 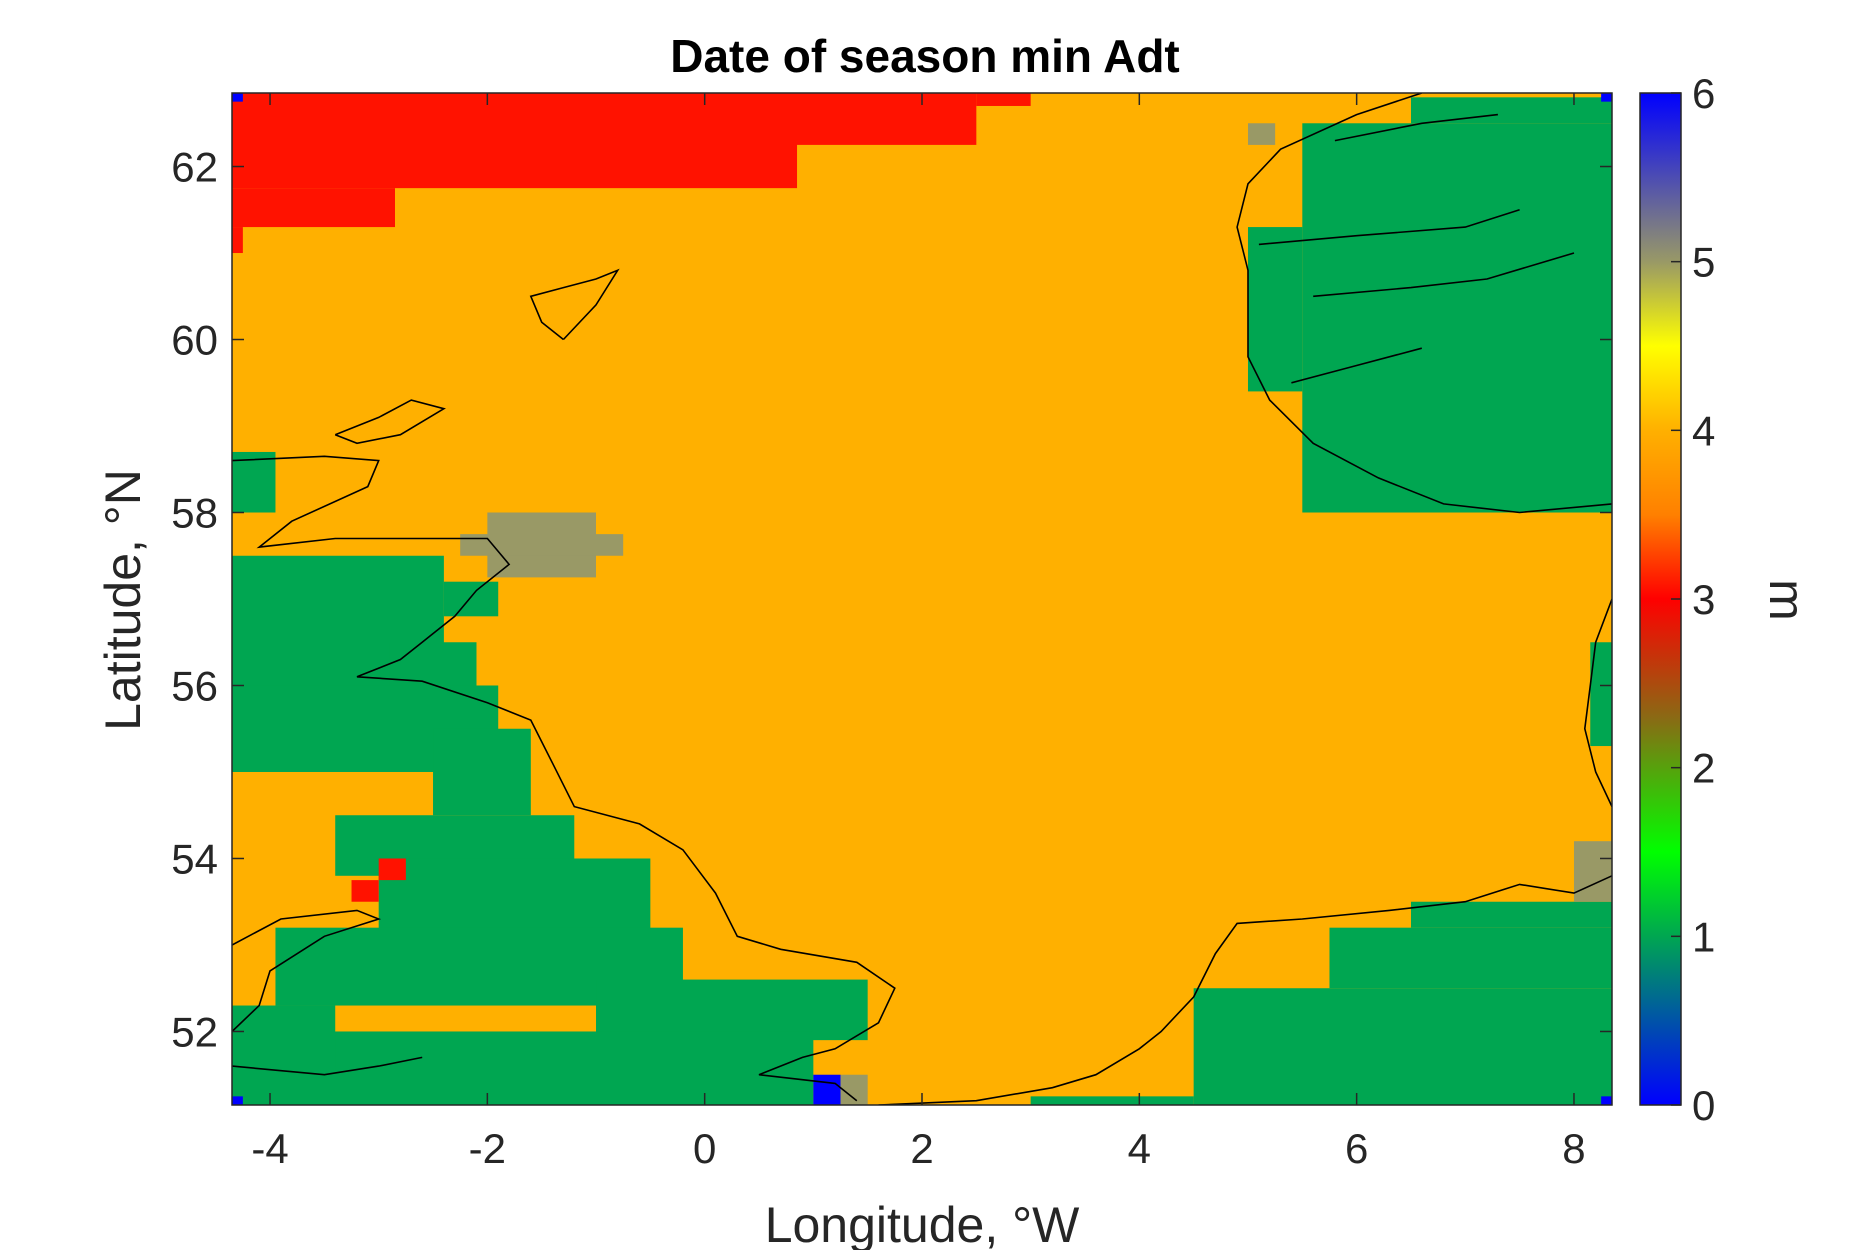 I want to click on y-tick-label: 58, so click(x=194, y=513).